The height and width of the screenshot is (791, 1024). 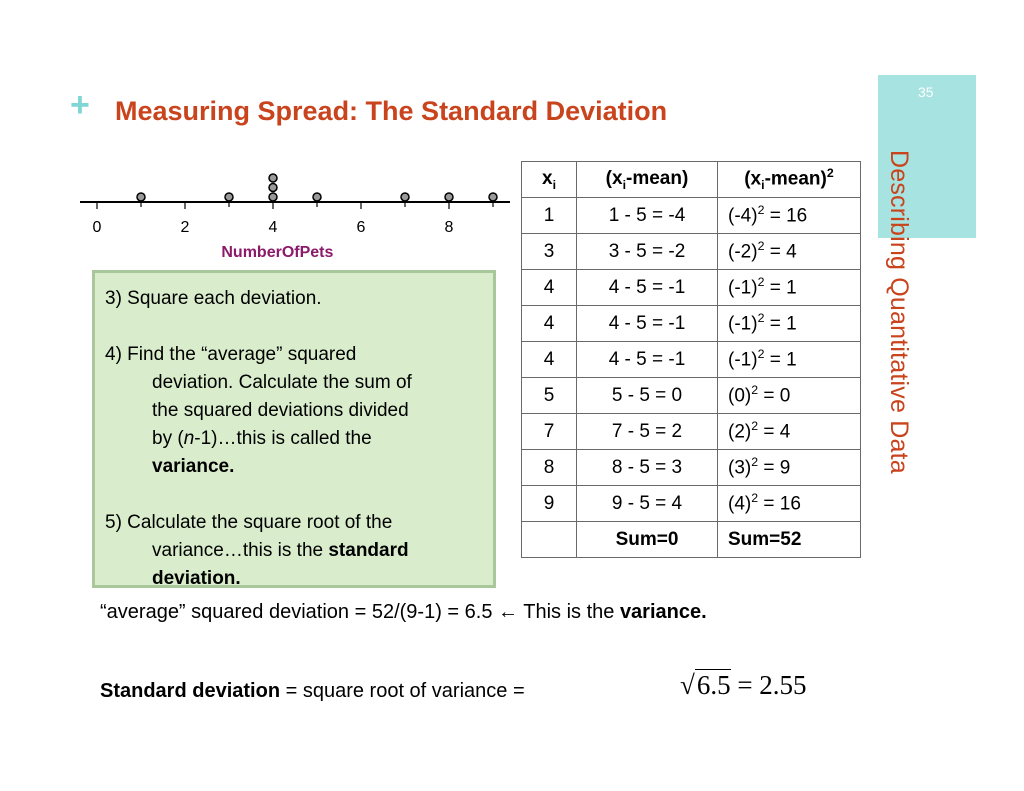 I want to click on slide-title: Measuring Spread: The Standard Deviation, so click(x=391, y=111).